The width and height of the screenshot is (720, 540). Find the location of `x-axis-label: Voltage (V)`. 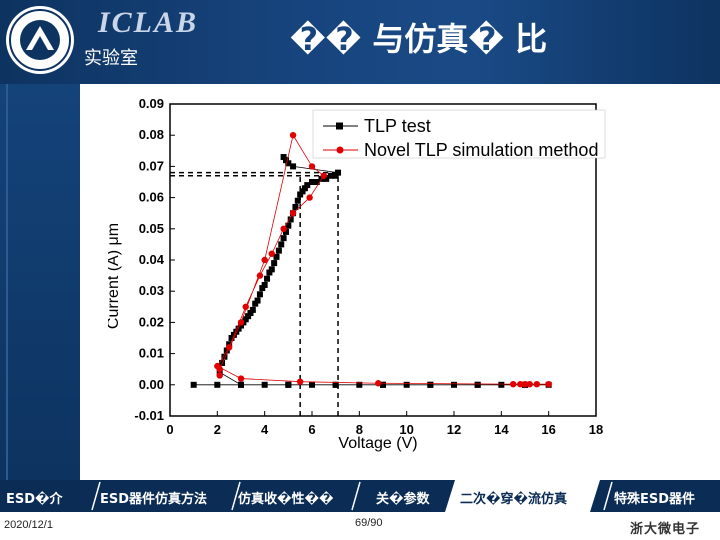

x-axis-label: Voltage (V) is located at coordinates (377, 443).